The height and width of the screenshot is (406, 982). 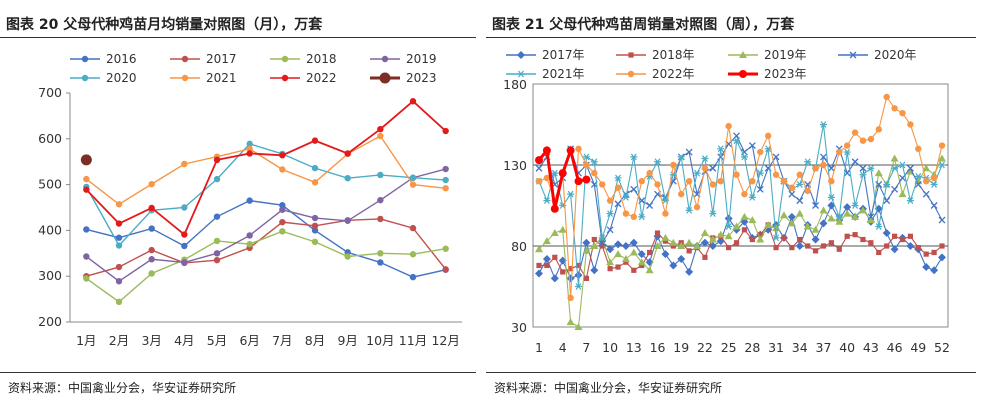 What do you see at coordinates (122, 388) in the screenshot?
I see `monthly-chart-source: 资料来源：中国禽业分会，华安证券研究所` at bounding box center [122, 388].